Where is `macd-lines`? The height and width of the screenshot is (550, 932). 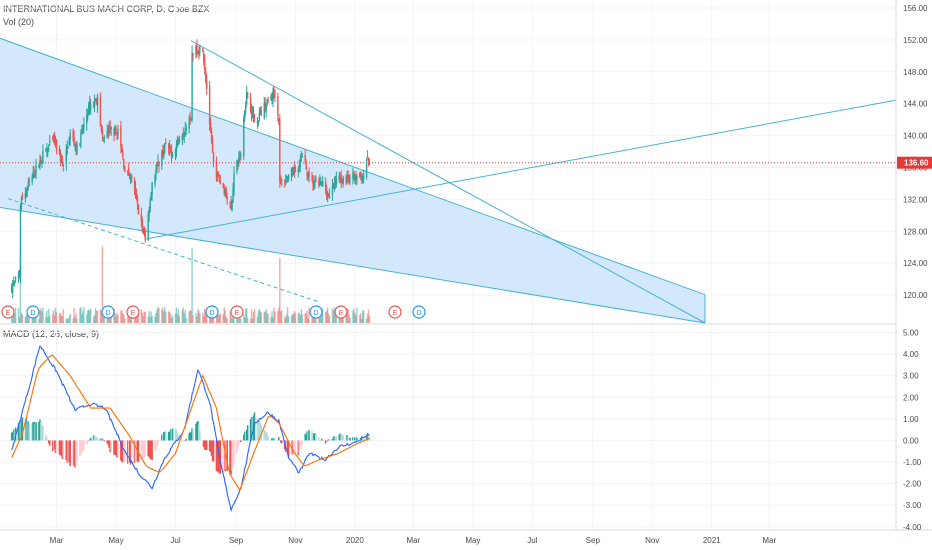
macd-lines is located at coordinates (190, 429).